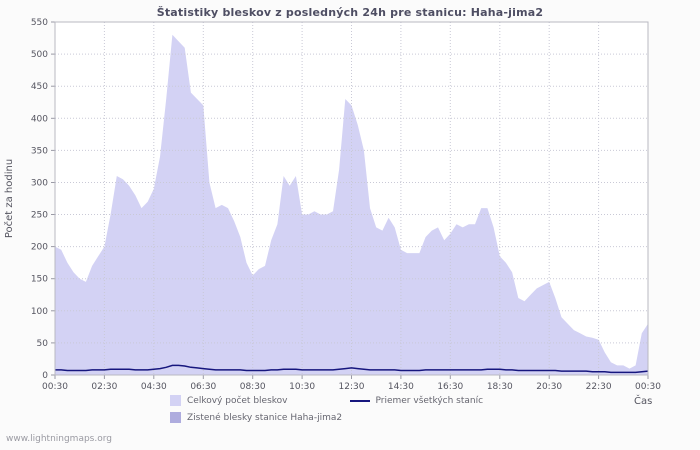 This screenshot has width=700, height=450. Describe the element at coordinates (59, 439) in the screenshot. I see `lightningmaps-footer-link: www.lightningmaps.org` at that location.